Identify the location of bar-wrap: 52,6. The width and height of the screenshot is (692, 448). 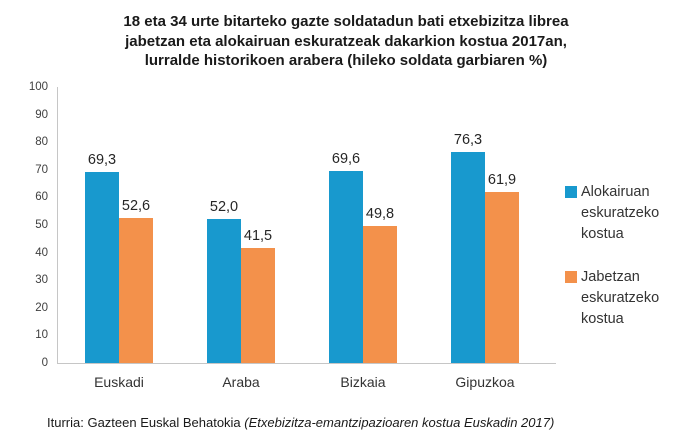
(136, 280).